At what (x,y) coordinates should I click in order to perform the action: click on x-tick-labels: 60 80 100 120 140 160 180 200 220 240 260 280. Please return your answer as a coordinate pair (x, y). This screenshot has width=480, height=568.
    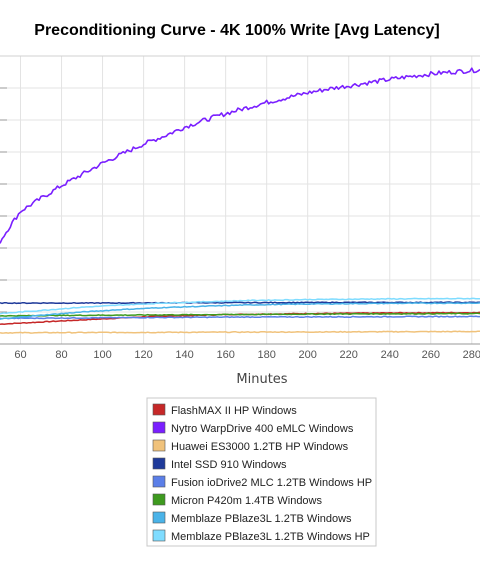
    Looking at the image, I should click on (247, 355).